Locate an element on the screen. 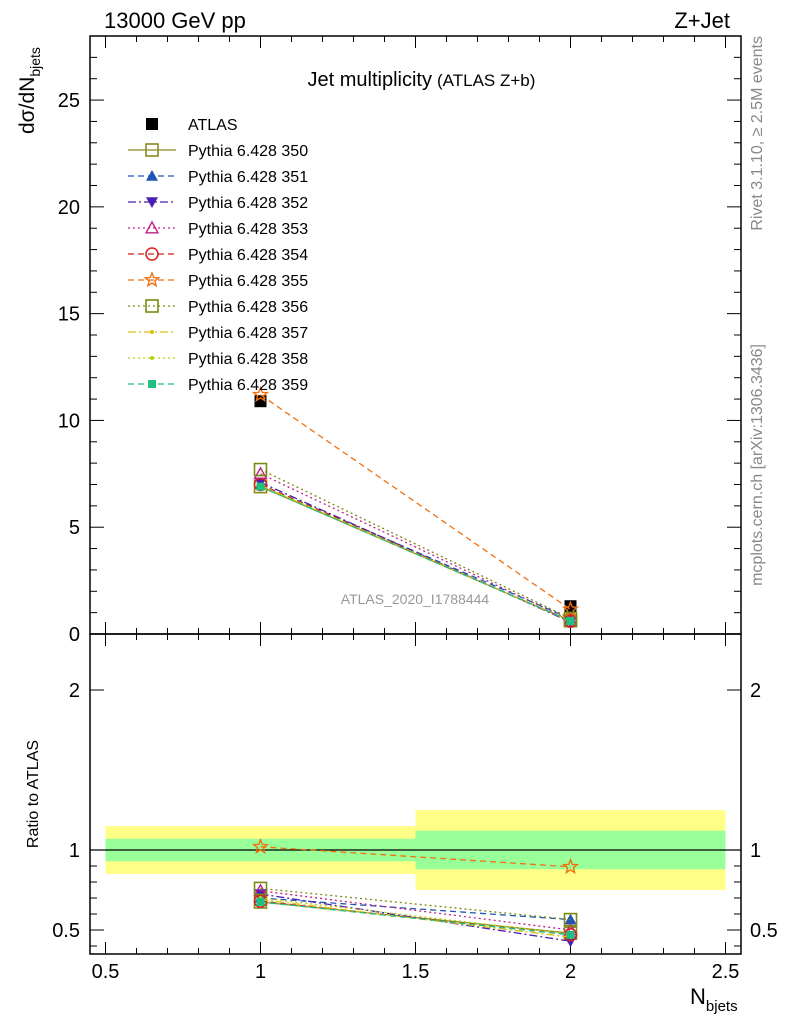 This screenshot has width=786, height=1024. y-tick-label: 0 is located at coordinates (74, 635).